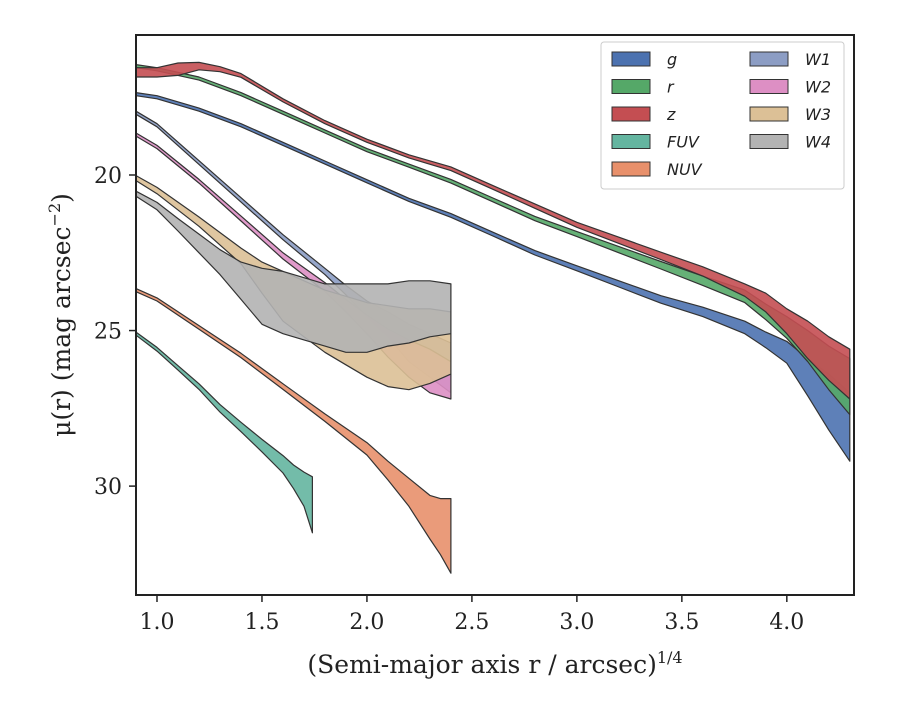 This screenshot has width=900, height=704. I want to click on x-axis-label: (Semi-major axis r / arcsec)1/4, so click(494, 663).